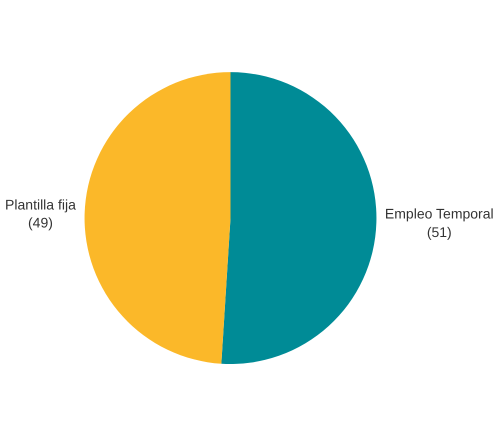  Describe the element at coordinates (40, 222) in the screenshot. I see `data-label: (49)` at that location.